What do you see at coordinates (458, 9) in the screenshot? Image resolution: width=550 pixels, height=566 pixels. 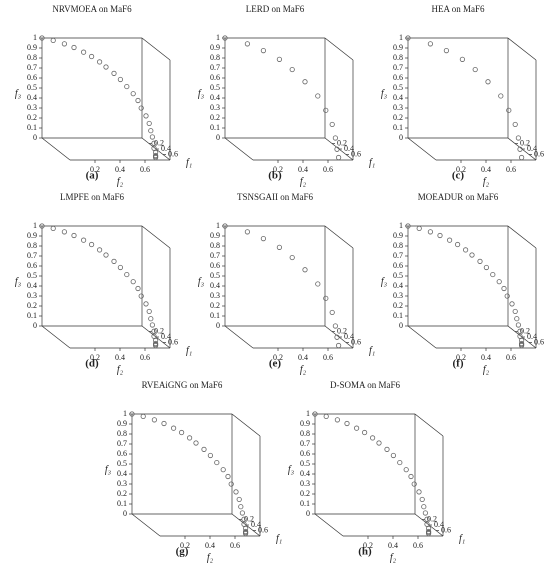 I see `chart-title: HEA on MaF6` at bounding box center [458, 9].